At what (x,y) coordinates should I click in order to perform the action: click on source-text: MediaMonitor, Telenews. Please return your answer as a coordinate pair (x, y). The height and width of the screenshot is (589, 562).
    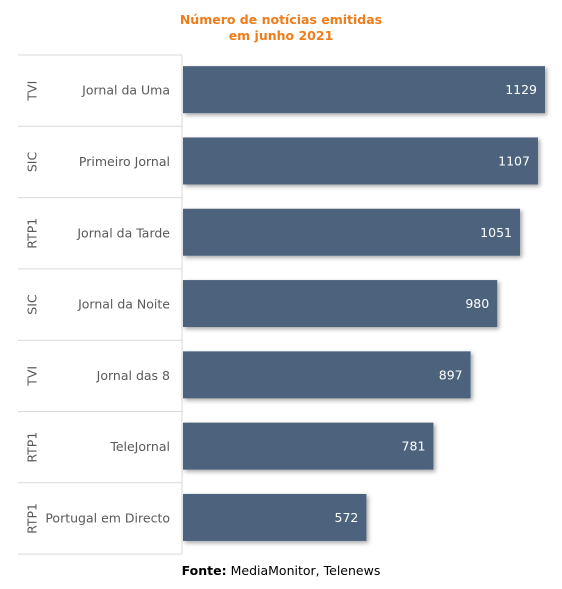
    Looking at the image, I should click on (305, 570).